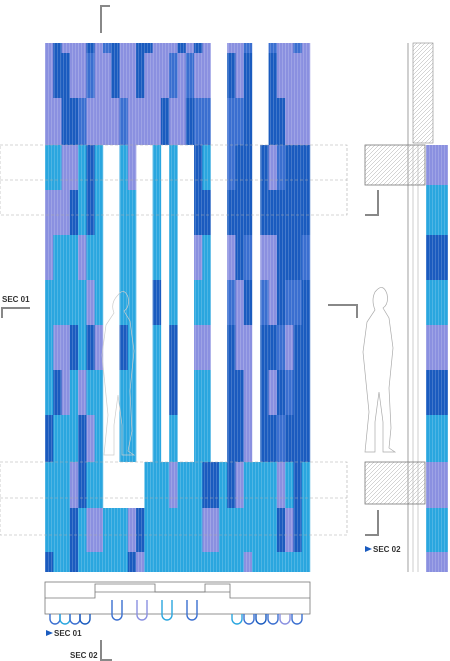 Image resolution: width=450 pixels, height=661 pixels. I want to click on plan-view, so click(177, 603).